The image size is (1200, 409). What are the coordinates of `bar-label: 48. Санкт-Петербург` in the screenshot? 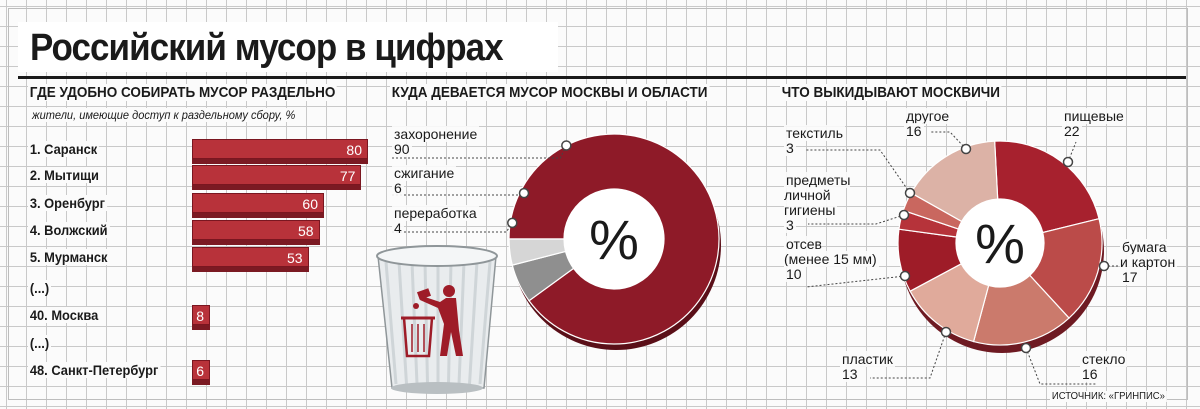 It's located at (94, 370).